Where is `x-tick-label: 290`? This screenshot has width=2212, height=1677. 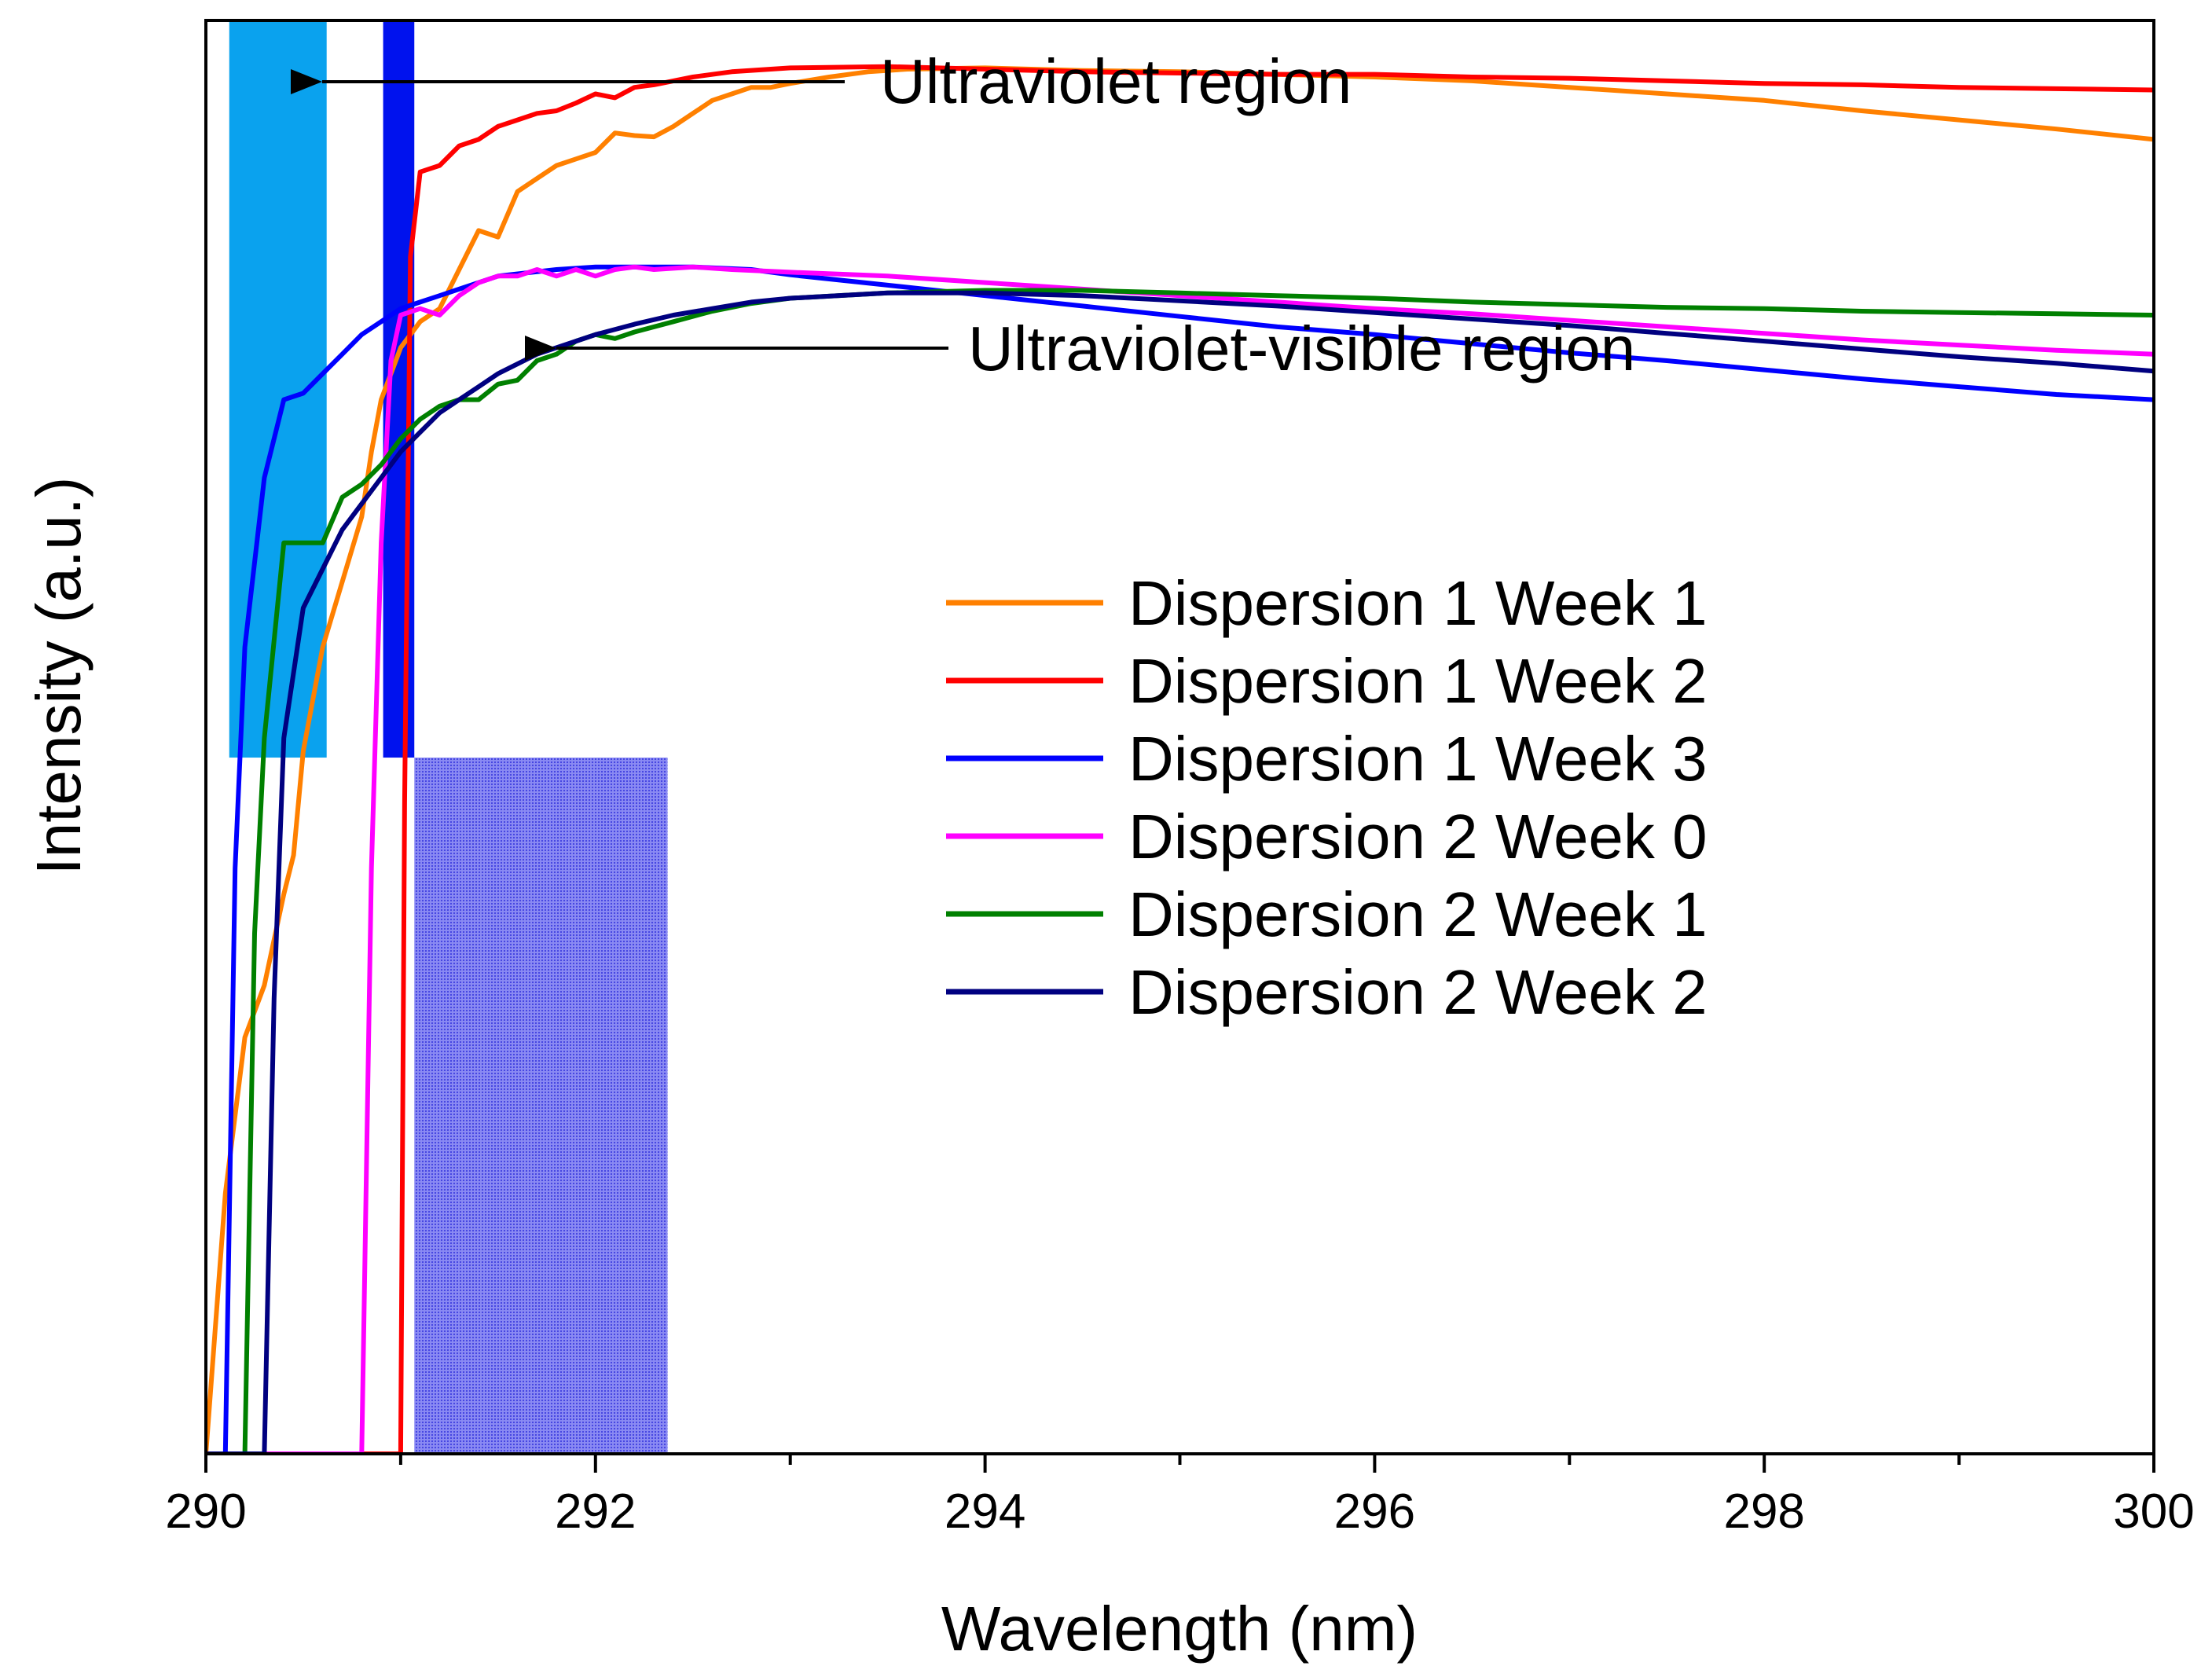 x-tick-label: 290 is located at coordinates (206, 1511).